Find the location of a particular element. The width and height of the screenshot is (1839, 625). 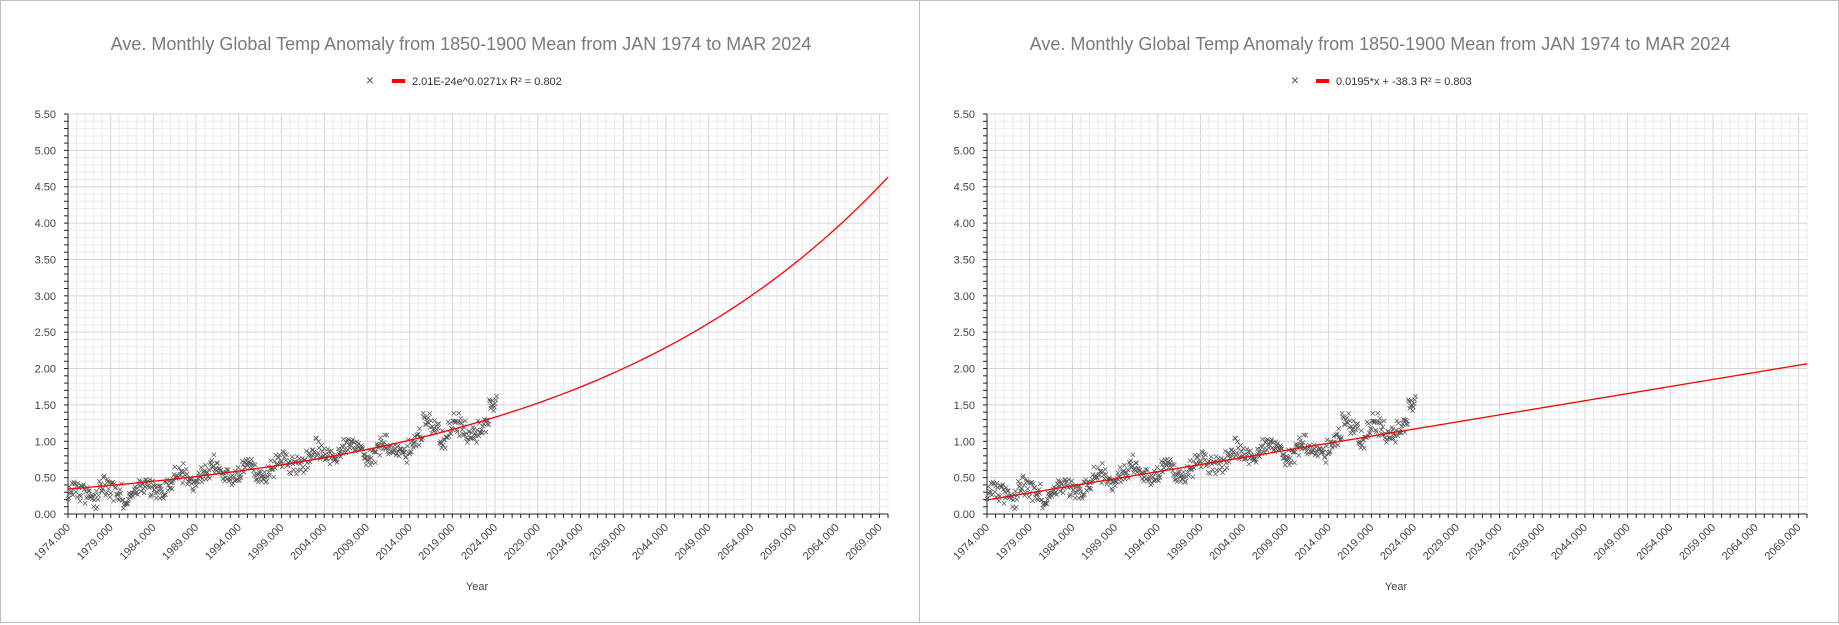

x-tick-label: 1979.000 is located at coordinates (1014, 542).